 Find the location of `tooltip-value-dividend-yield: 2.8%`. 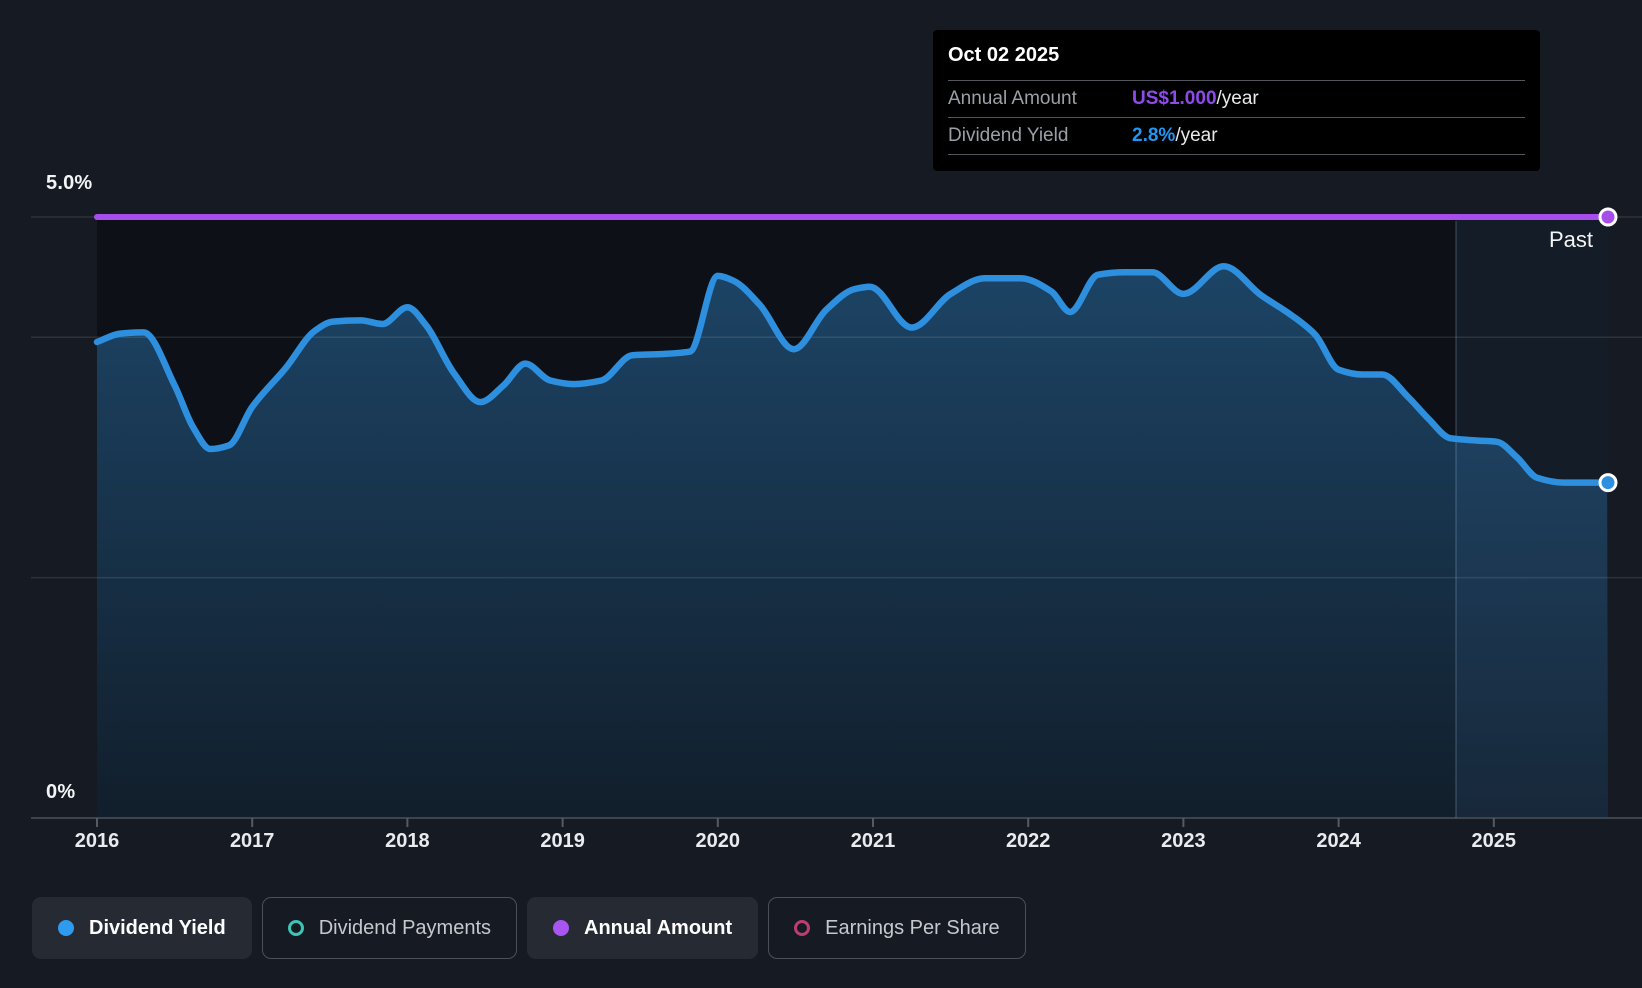

tooltip-value-dividend-yield: 2.8% is located at coordinates (1154, 135).